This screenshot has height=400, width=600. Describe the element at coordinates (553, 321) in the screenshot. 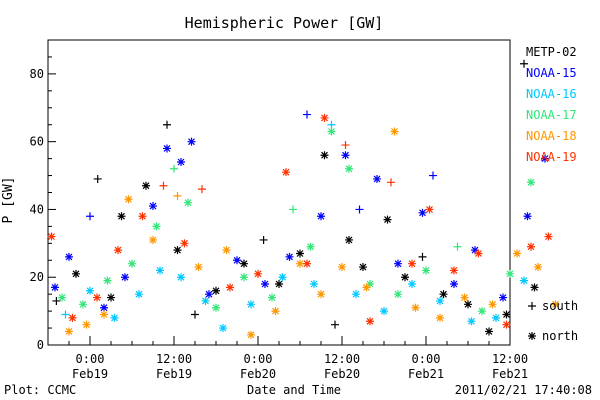

I see `marker-legend: south north` at that location.